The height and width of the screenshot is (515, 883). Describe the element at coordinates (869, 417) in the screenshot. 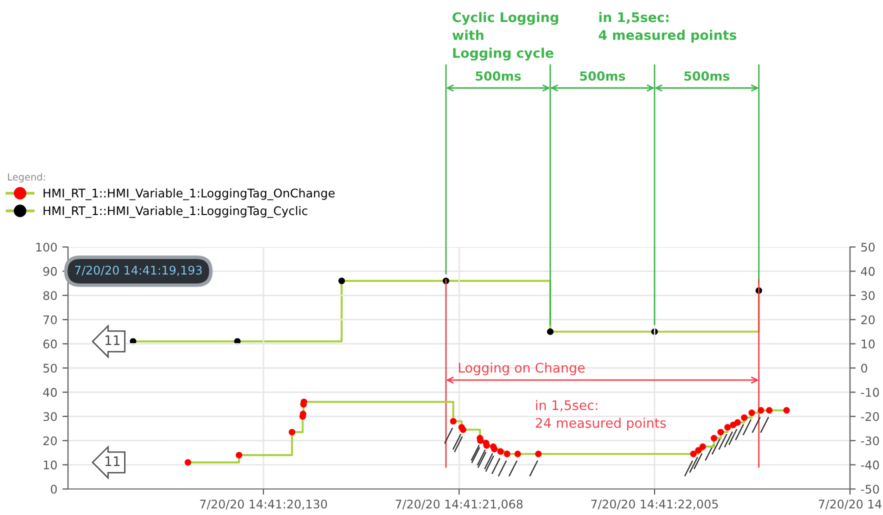

I see `y2-tick-label: -20` at that location.